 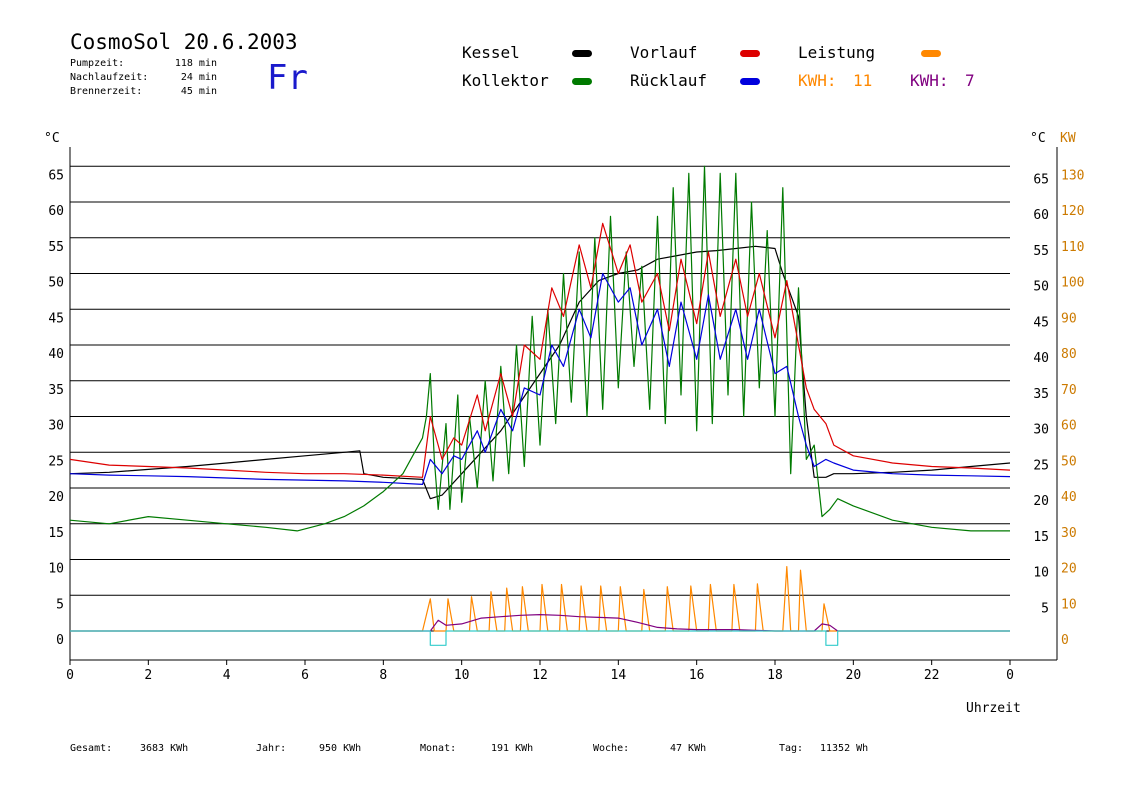 What do you see at coordinates (582, 53) in the screenshot?
I see `legend-swatch-kessel` at bounding box center [582, 53].